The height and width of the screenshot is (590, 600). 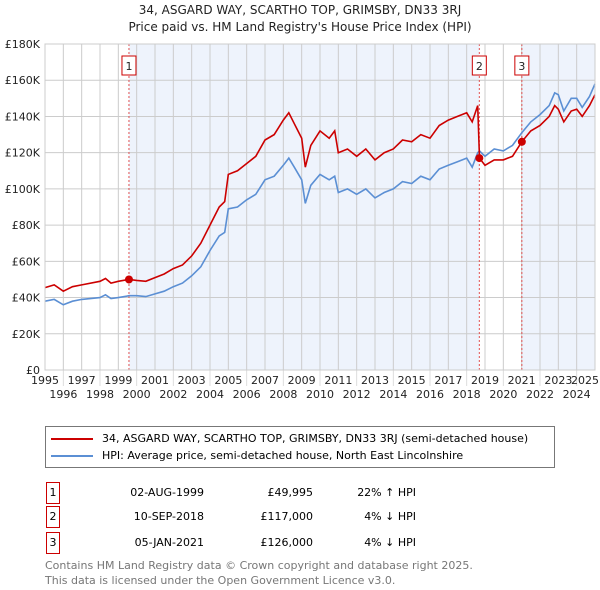 I want to click on x-tick-label: 2011, so click(x=338, y=380).